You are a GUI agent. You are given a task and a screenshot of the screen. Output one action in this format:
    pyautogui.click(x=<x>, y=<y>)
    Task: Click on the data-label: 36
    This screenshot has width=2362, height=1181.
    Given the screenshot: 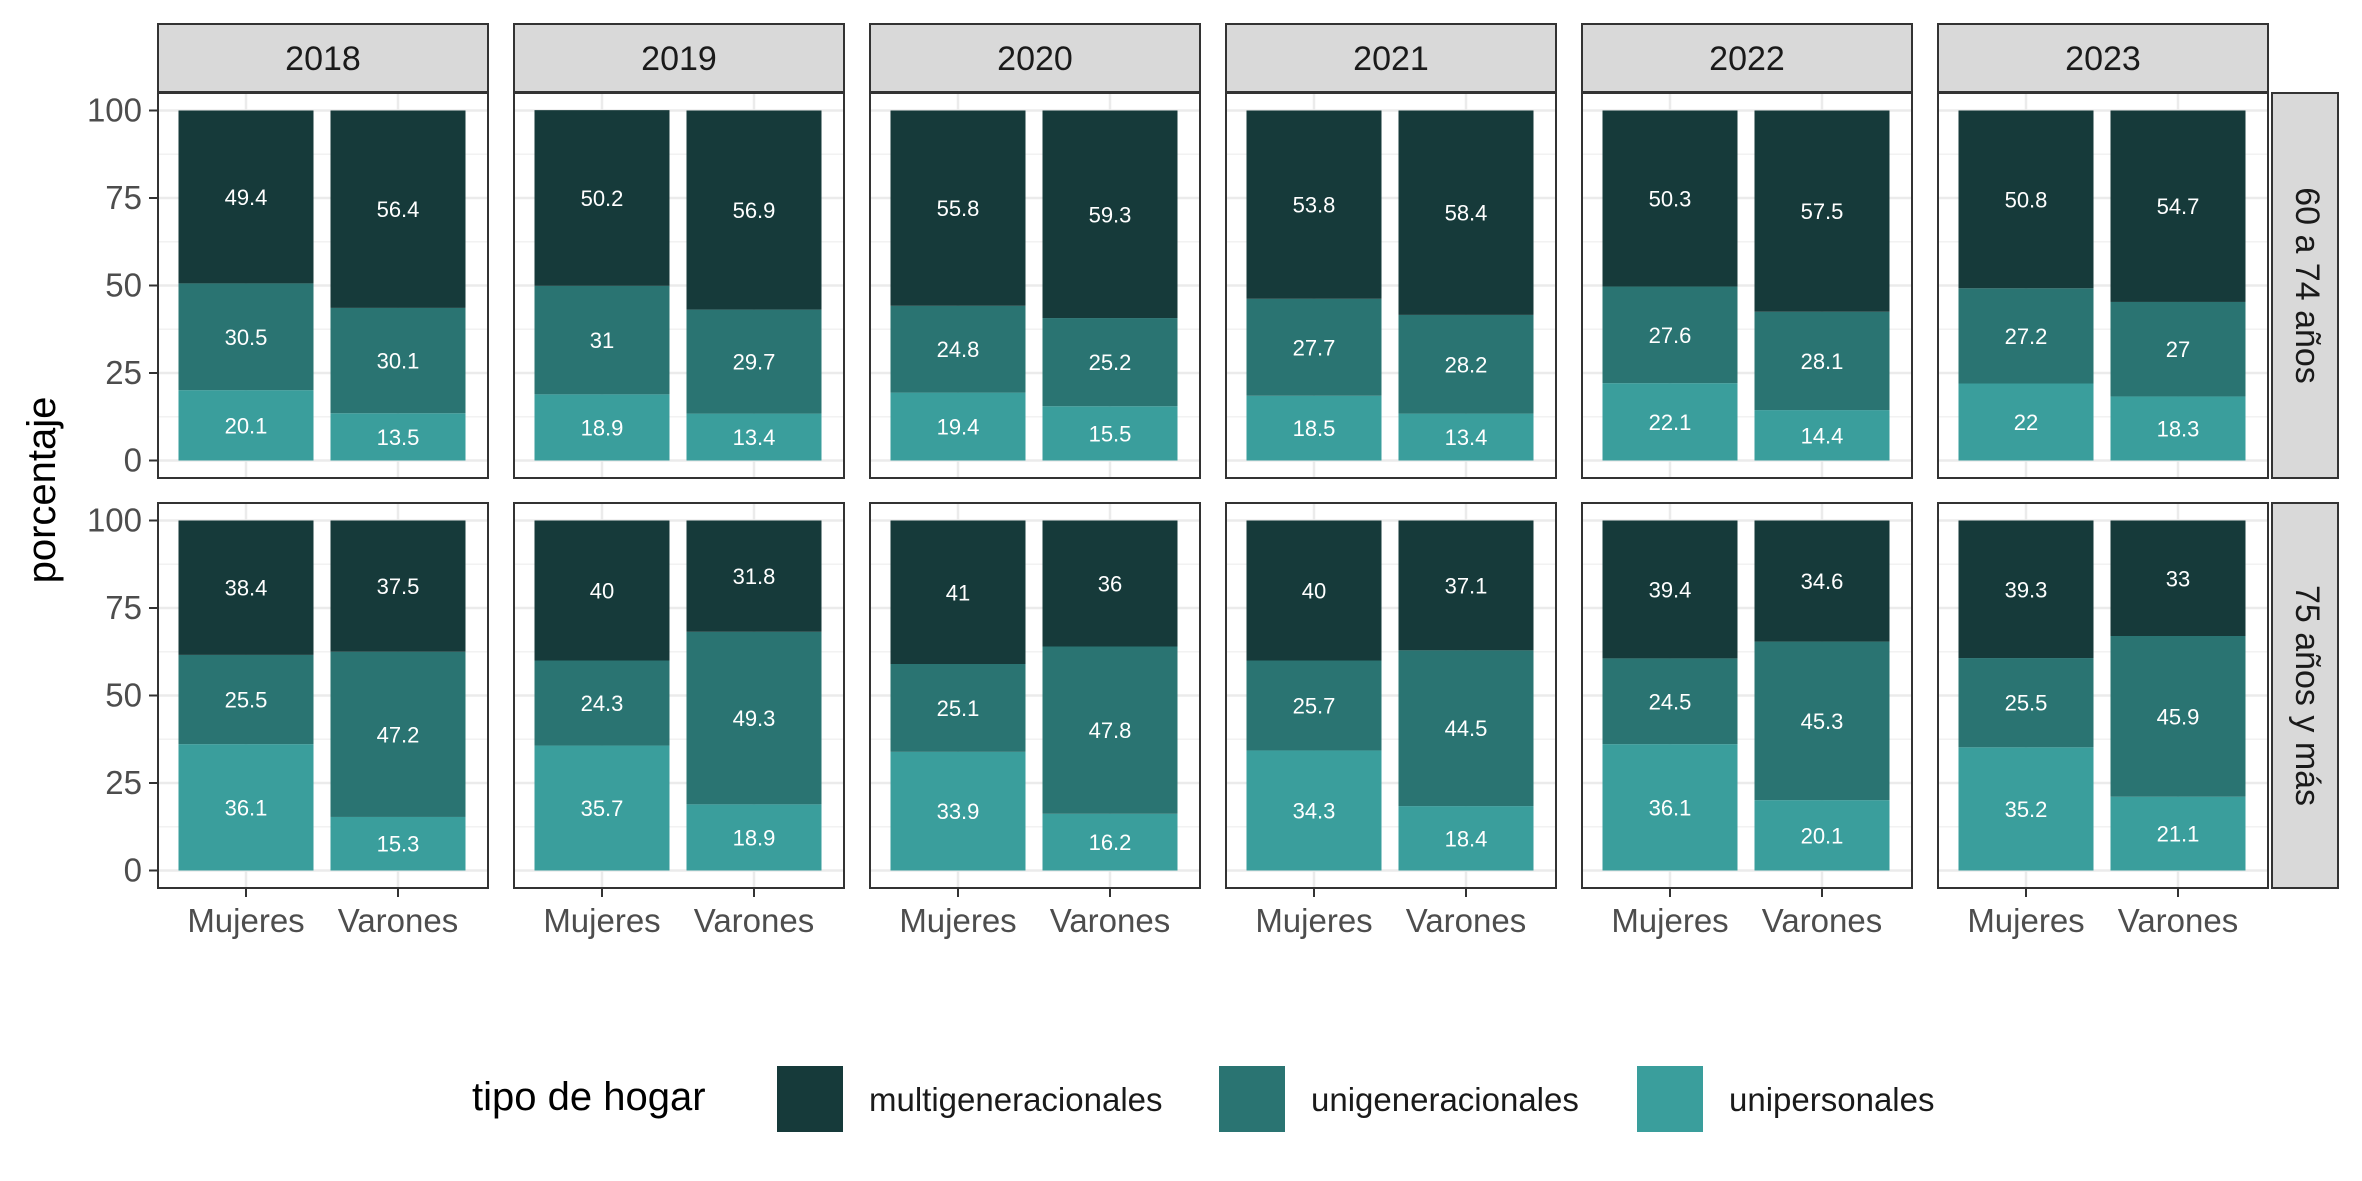 What is the action you would take?
    pyautogui.click(x=1110, y=584)
    